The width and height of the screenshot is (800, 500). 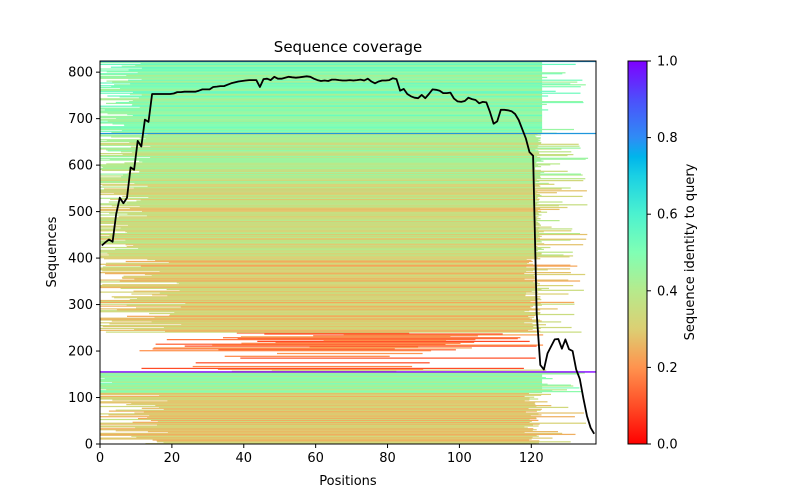 What do you see at coordinates (84, 259) in the screenshot?
I see `y-axis: 0 100 200 300 400 500 600 700 800` at bounding box center [84, 259].